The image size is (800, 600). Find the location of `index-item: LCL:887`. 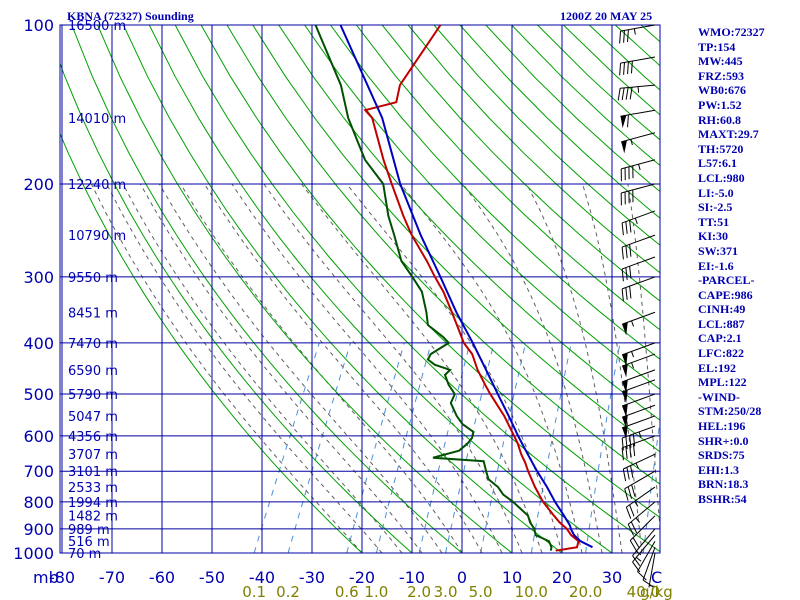

index-item: LCL:887 is located at coordinates (721, 323).